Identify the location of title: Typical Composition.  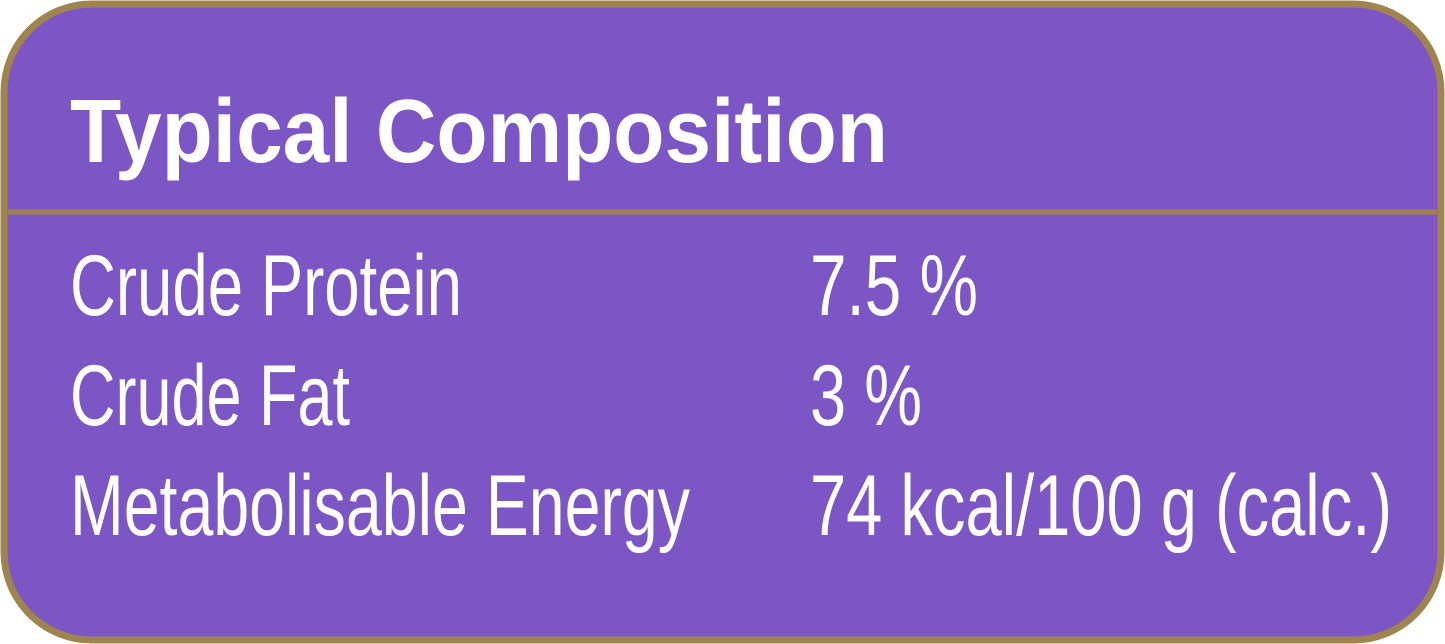
(479, 132).